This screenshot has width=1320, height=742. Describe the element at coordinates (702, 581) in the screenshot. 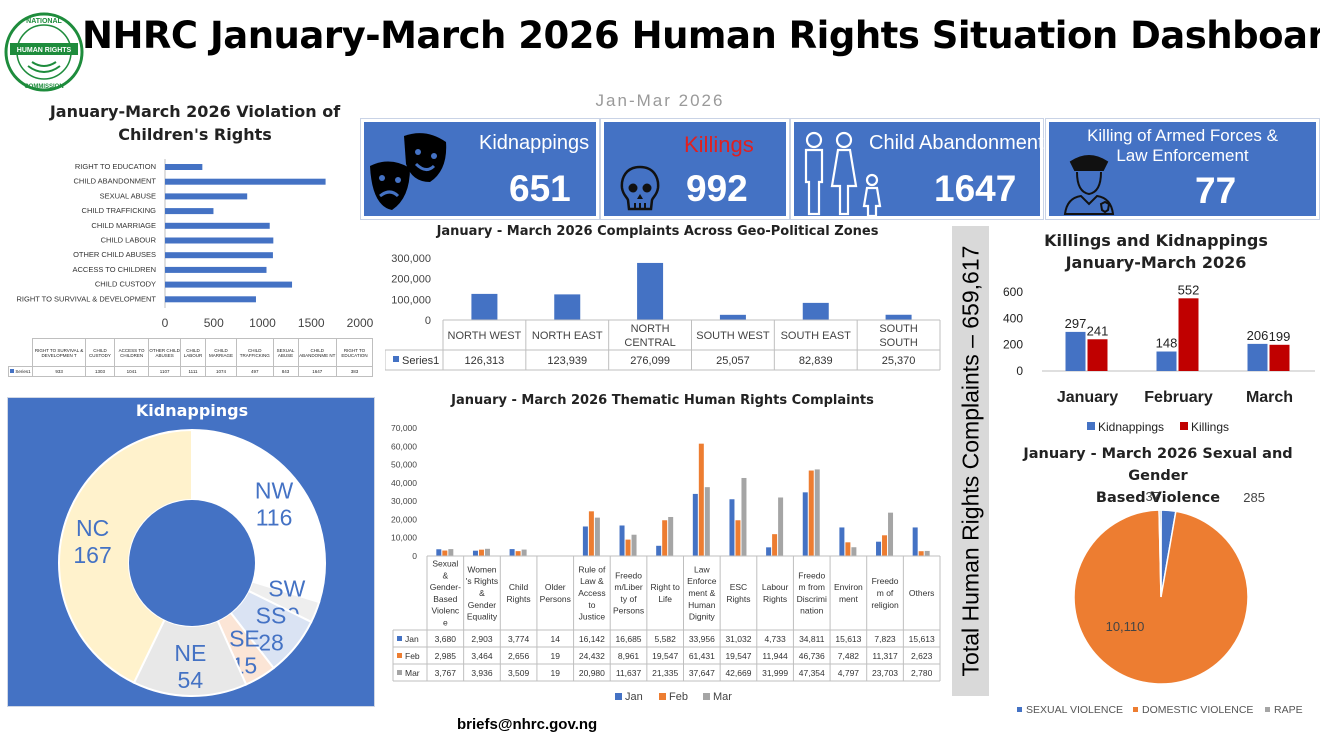

I see `thematic-category-label: Enforce` at that location.